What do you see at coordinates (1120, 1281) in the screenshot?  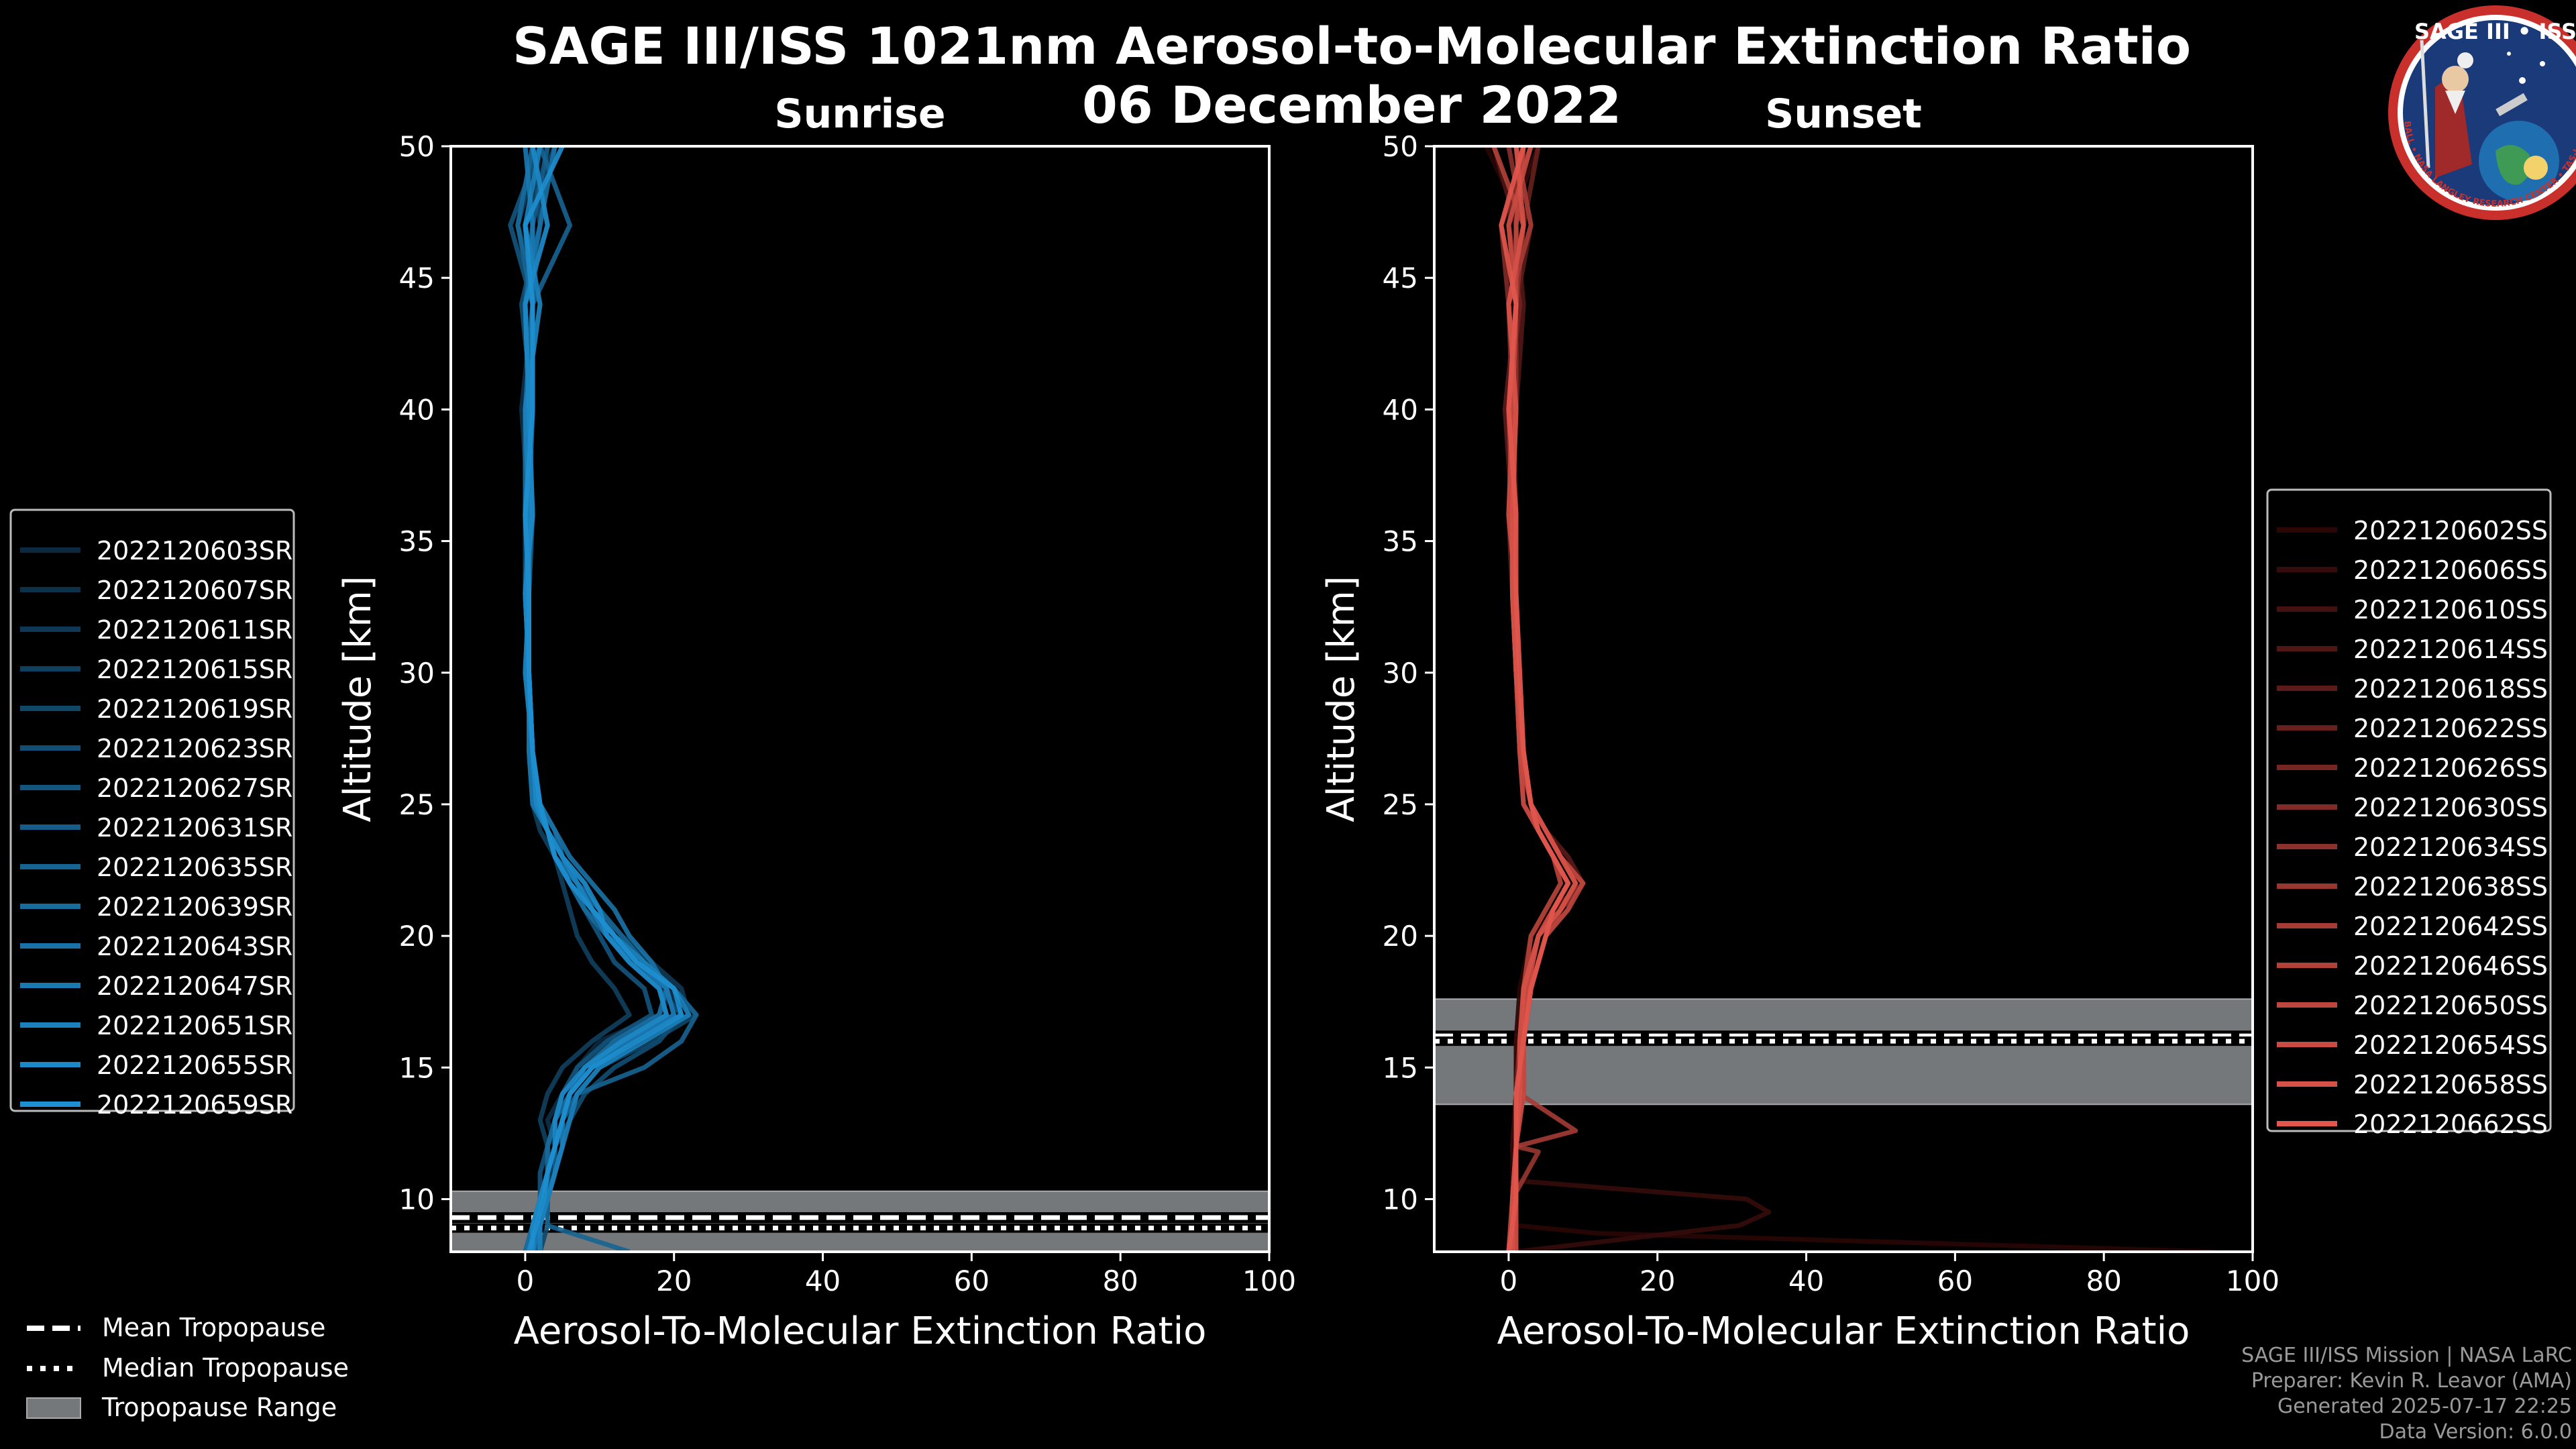 I see `sunrise-x-tick-label: 80` at bounding box center [1120, 1281].